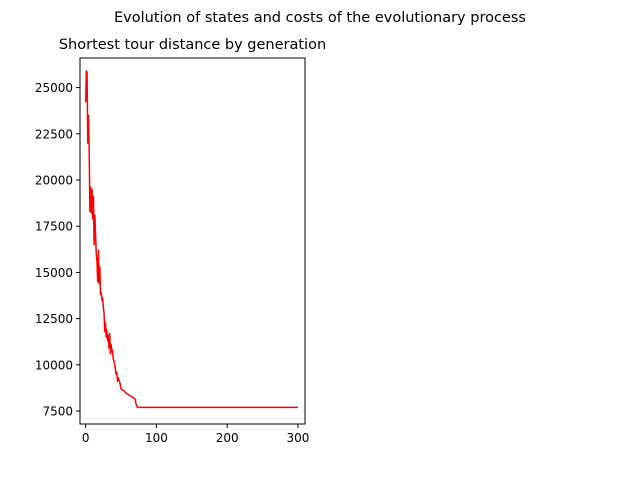 Image resolution: width=640 pixels, height=478 pixels. What do you see at coordinates (54, 319) in the screenshot?
I see `y-tick-label: 12500` at bounding box center [54, 319].